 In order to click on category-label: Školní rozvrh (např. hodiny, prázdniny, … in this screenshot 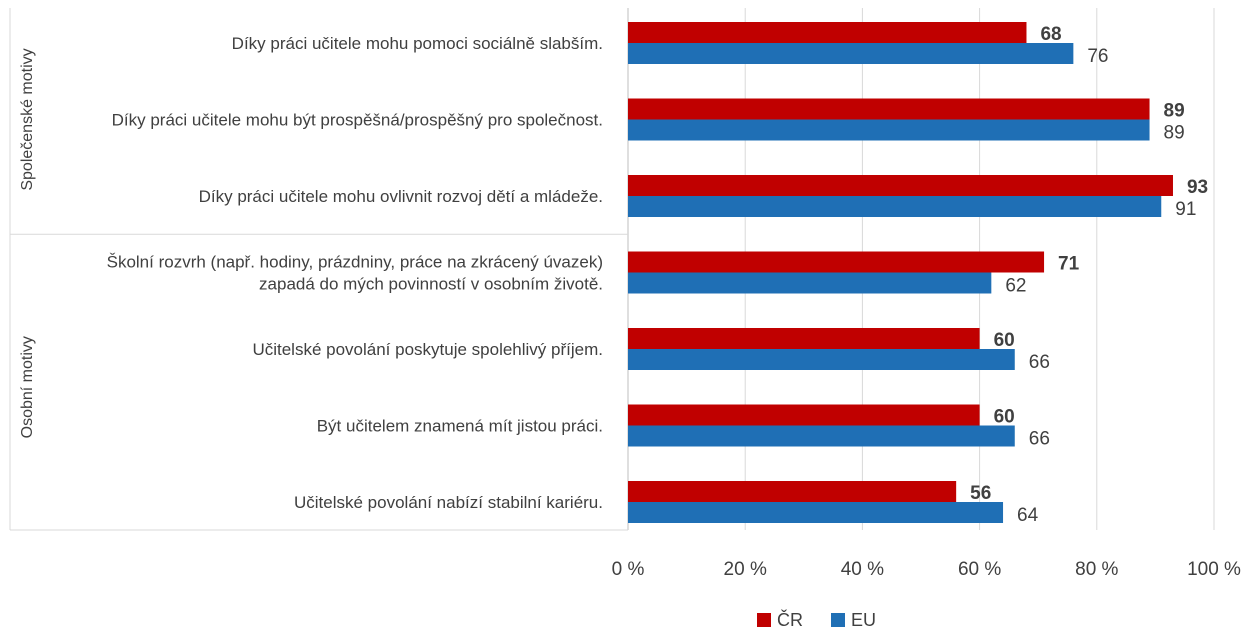, I will do `click(355, 262)`.